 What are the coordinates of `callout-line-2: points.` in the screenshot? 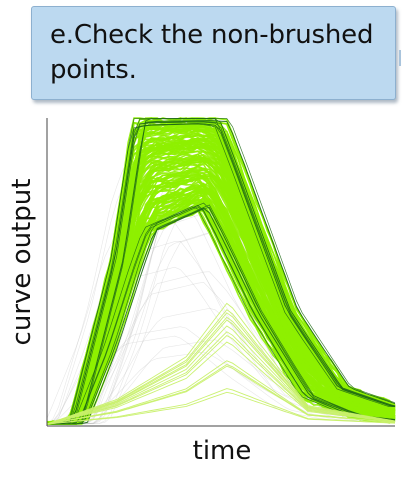 It's located at (93, 70).